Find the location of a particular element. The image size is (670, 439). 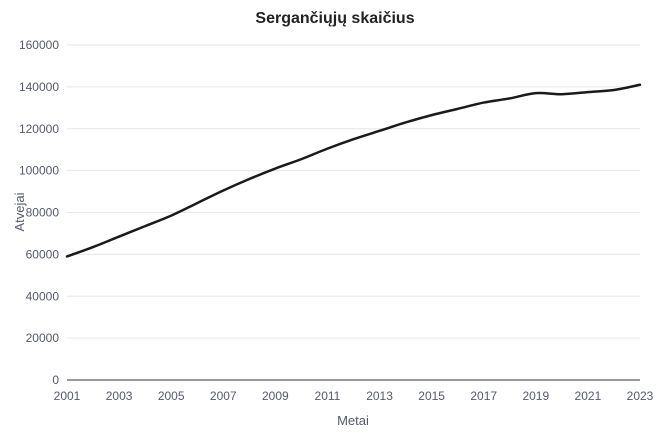

y-tick-label: 80000 is located at coordinates (43, 213).